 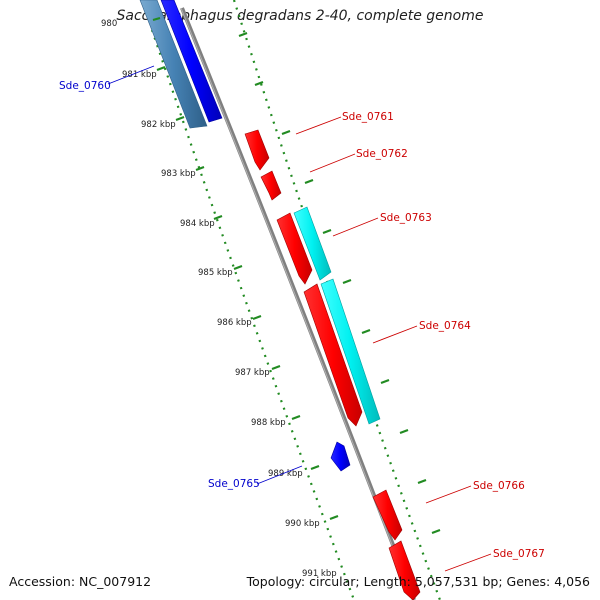 I want to click on tick-label: 989 kbp, so click(x=285, y=474).